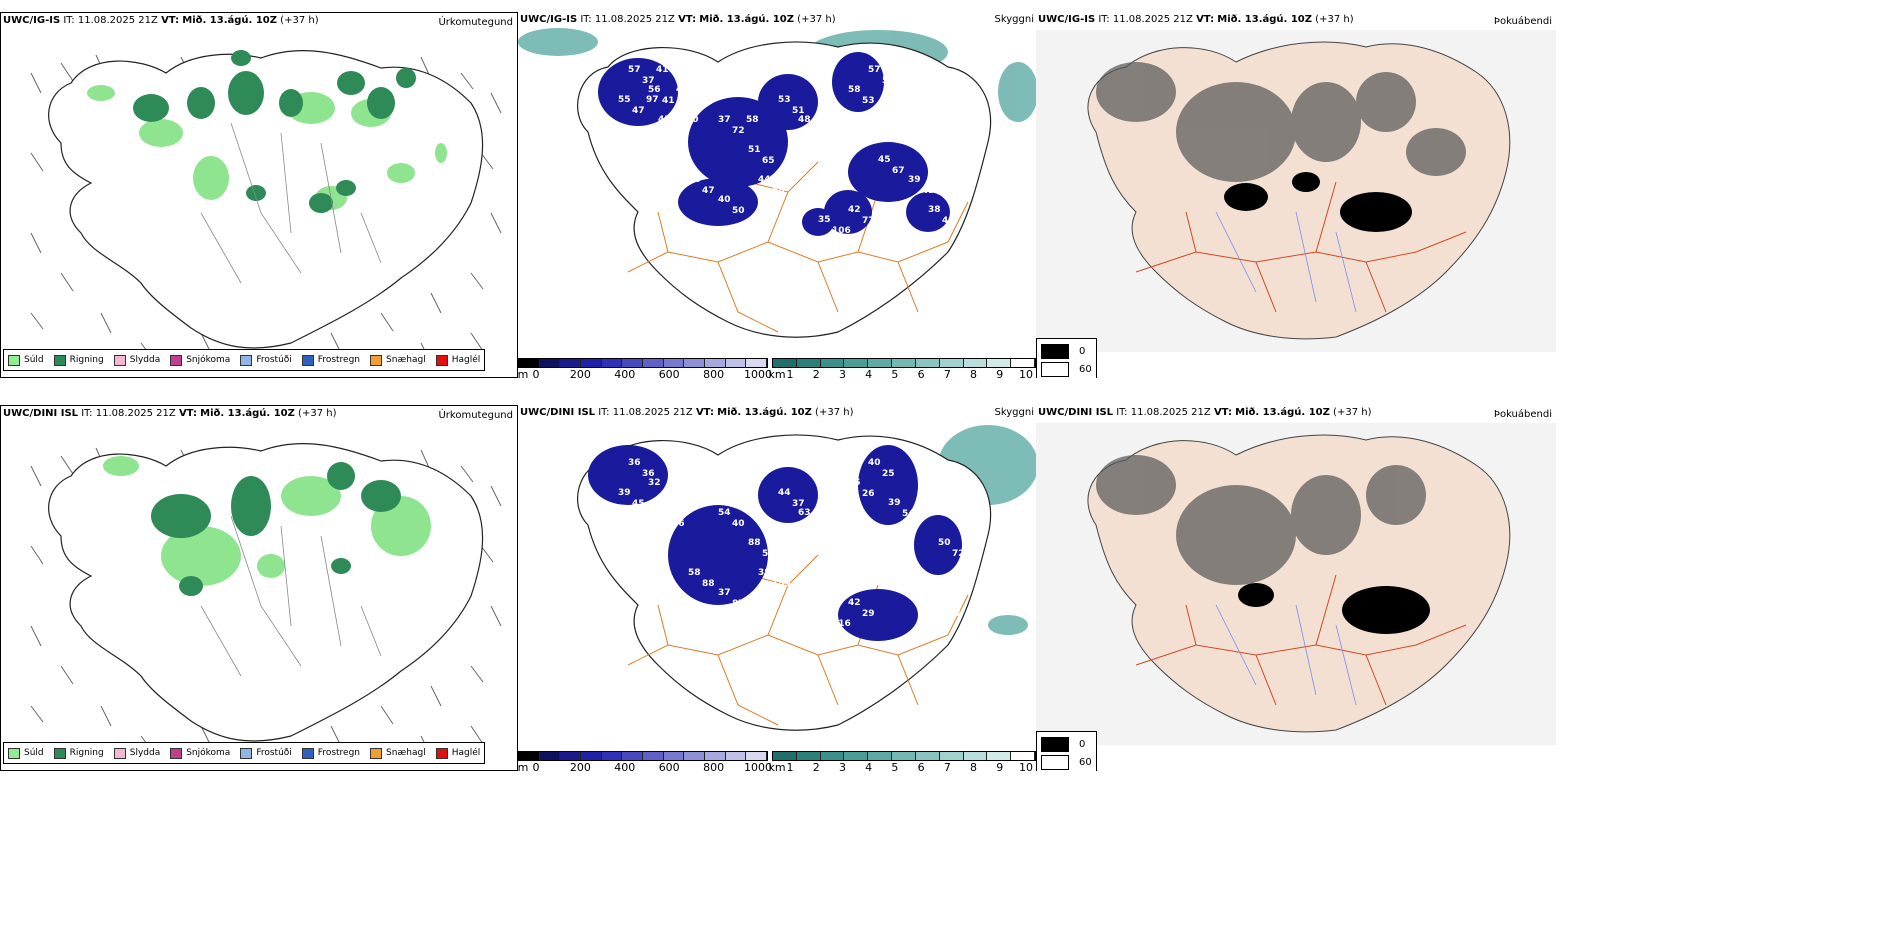 This screenshot has height=950, width=1900. Describe the element at coordinates (824, 613) in the screenshot. I see `ceiling-value-label: 63` at that location.